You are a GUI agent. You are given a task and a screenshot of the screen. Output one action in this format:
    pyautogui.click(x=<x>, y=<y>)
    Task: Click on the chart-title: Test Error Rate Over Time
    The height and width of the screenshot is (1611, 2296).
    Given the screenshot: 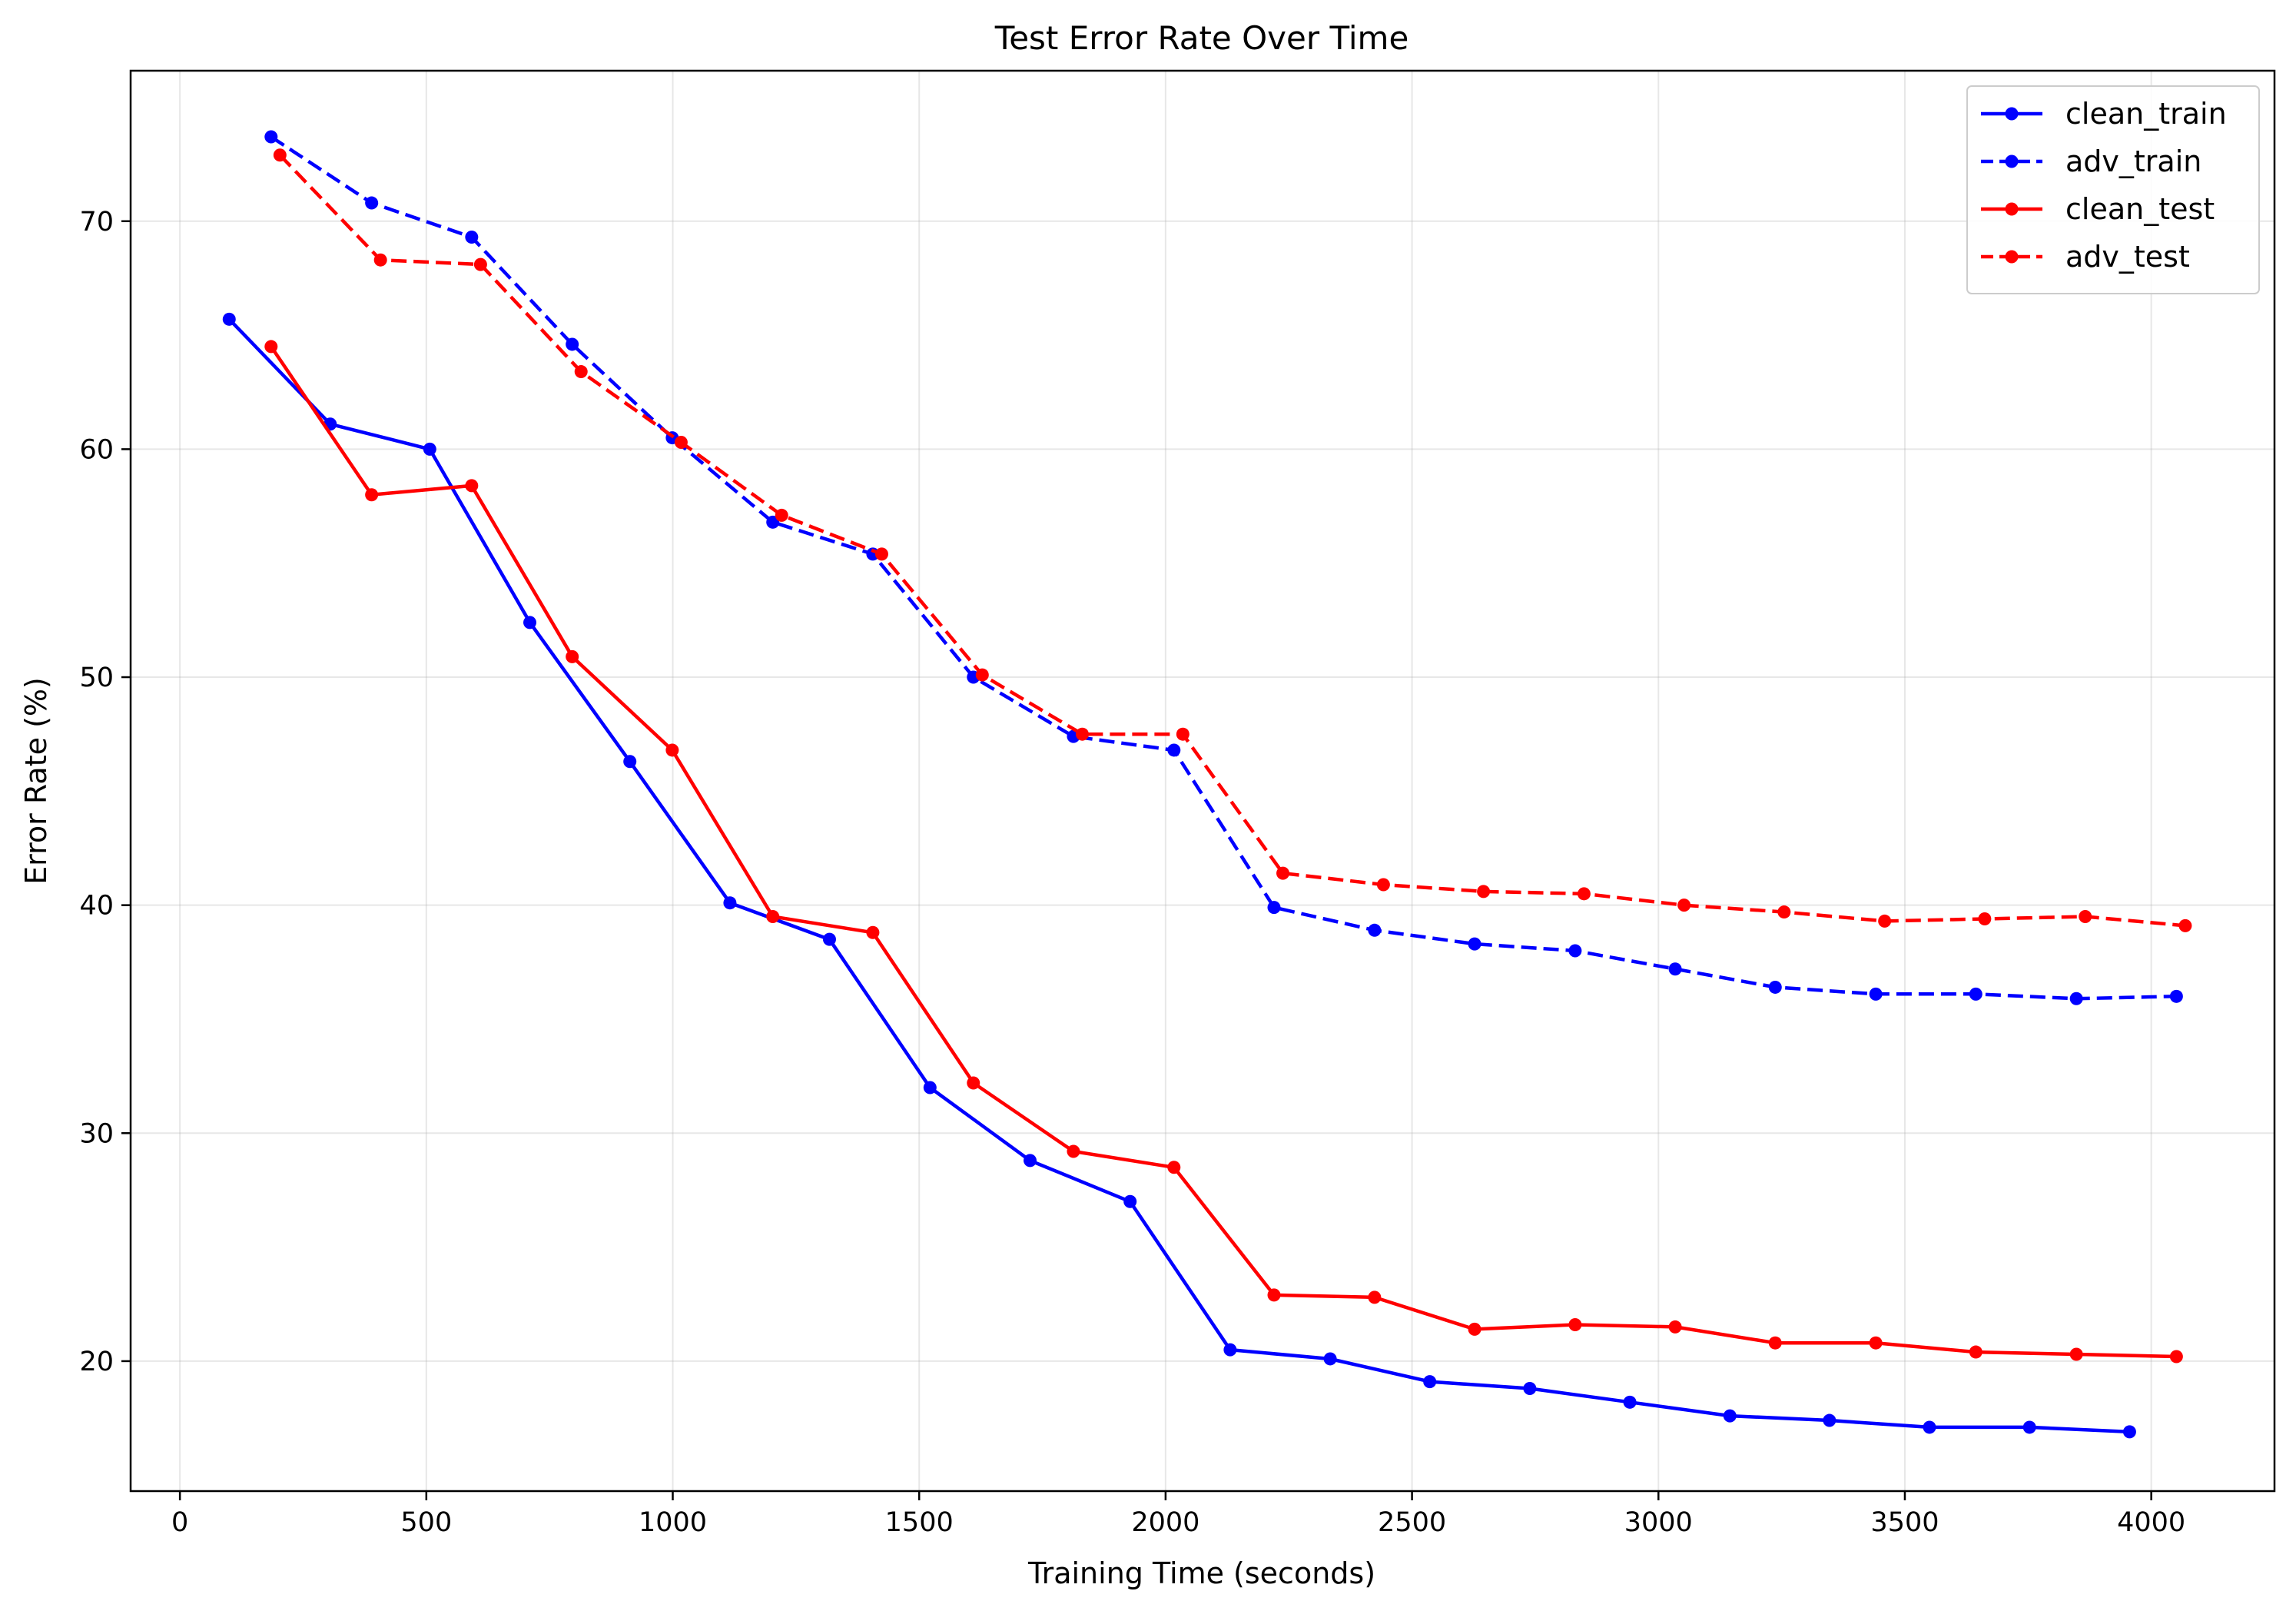 What is the action you would take?
    pyautogui.click(x=1201, y=38)
    